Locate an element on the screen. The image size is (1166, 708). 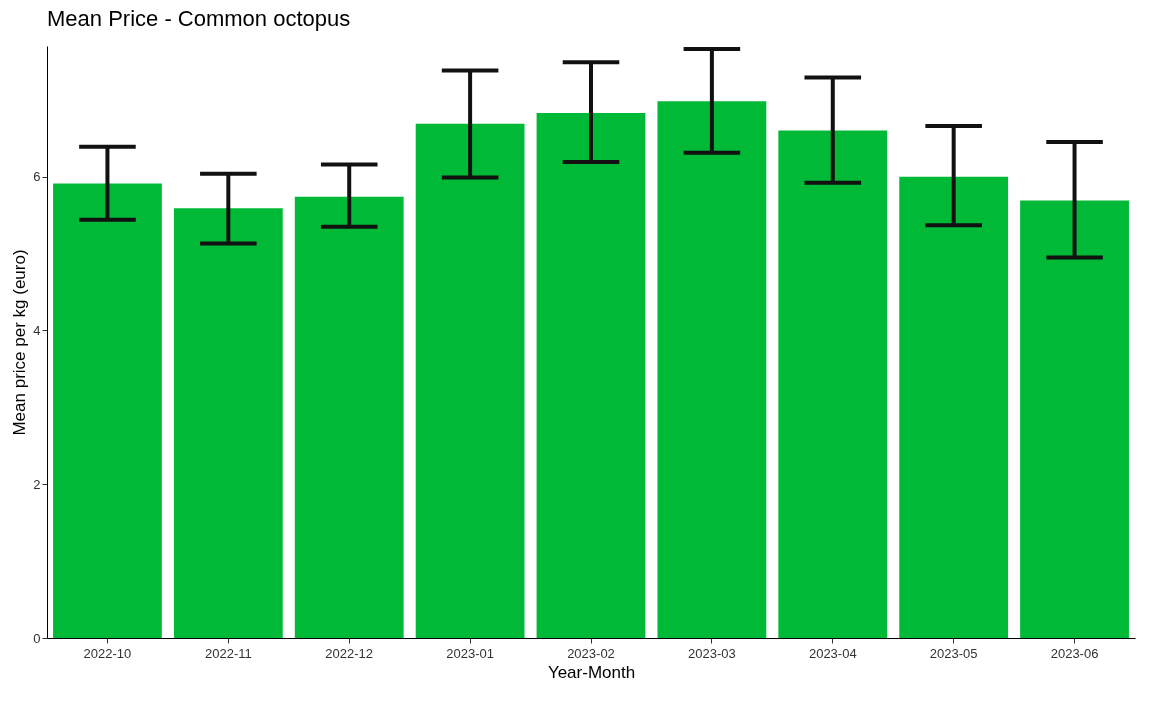
y-tick-label: 2 is located at coordinates (37, 484).